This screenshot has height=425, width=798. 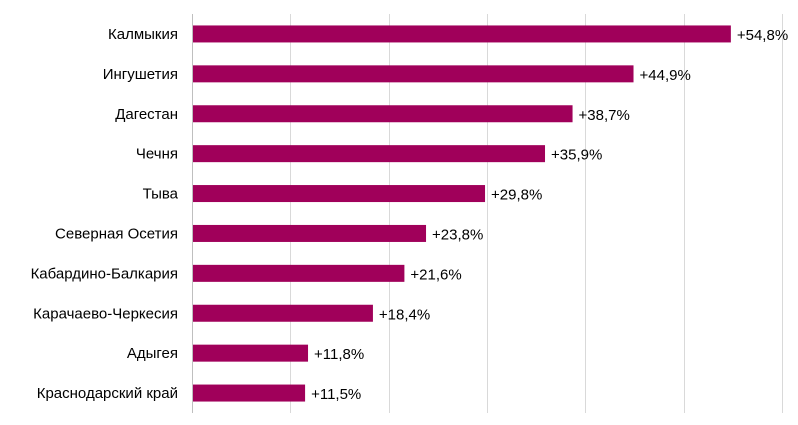 I want to click on category-label: Карачаево-Черкесия, so click(x=105, y=313).